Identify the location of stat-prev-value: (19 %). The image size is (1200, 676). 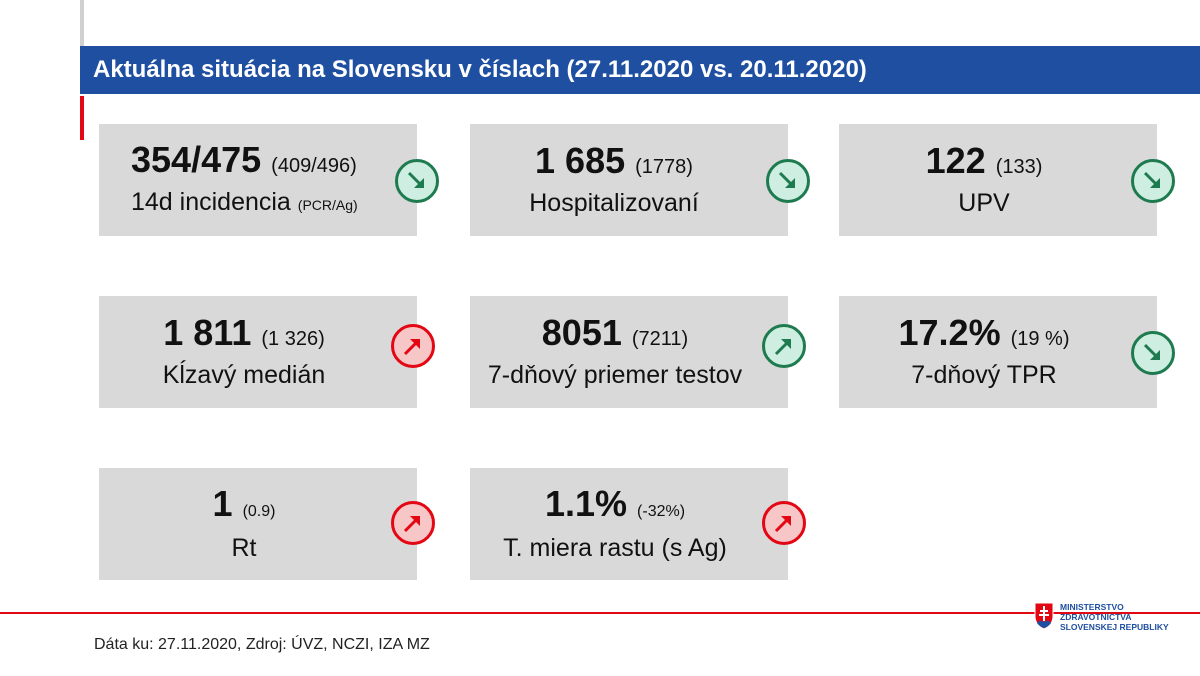
(1040, 339).